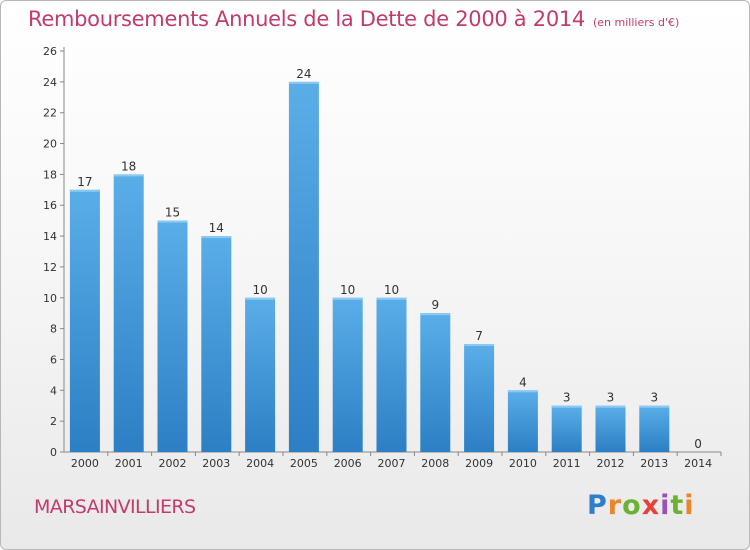 The width and height of the screenshot is (750, 550). I want to click on x-tick-label: 2006, so click(348, 463).